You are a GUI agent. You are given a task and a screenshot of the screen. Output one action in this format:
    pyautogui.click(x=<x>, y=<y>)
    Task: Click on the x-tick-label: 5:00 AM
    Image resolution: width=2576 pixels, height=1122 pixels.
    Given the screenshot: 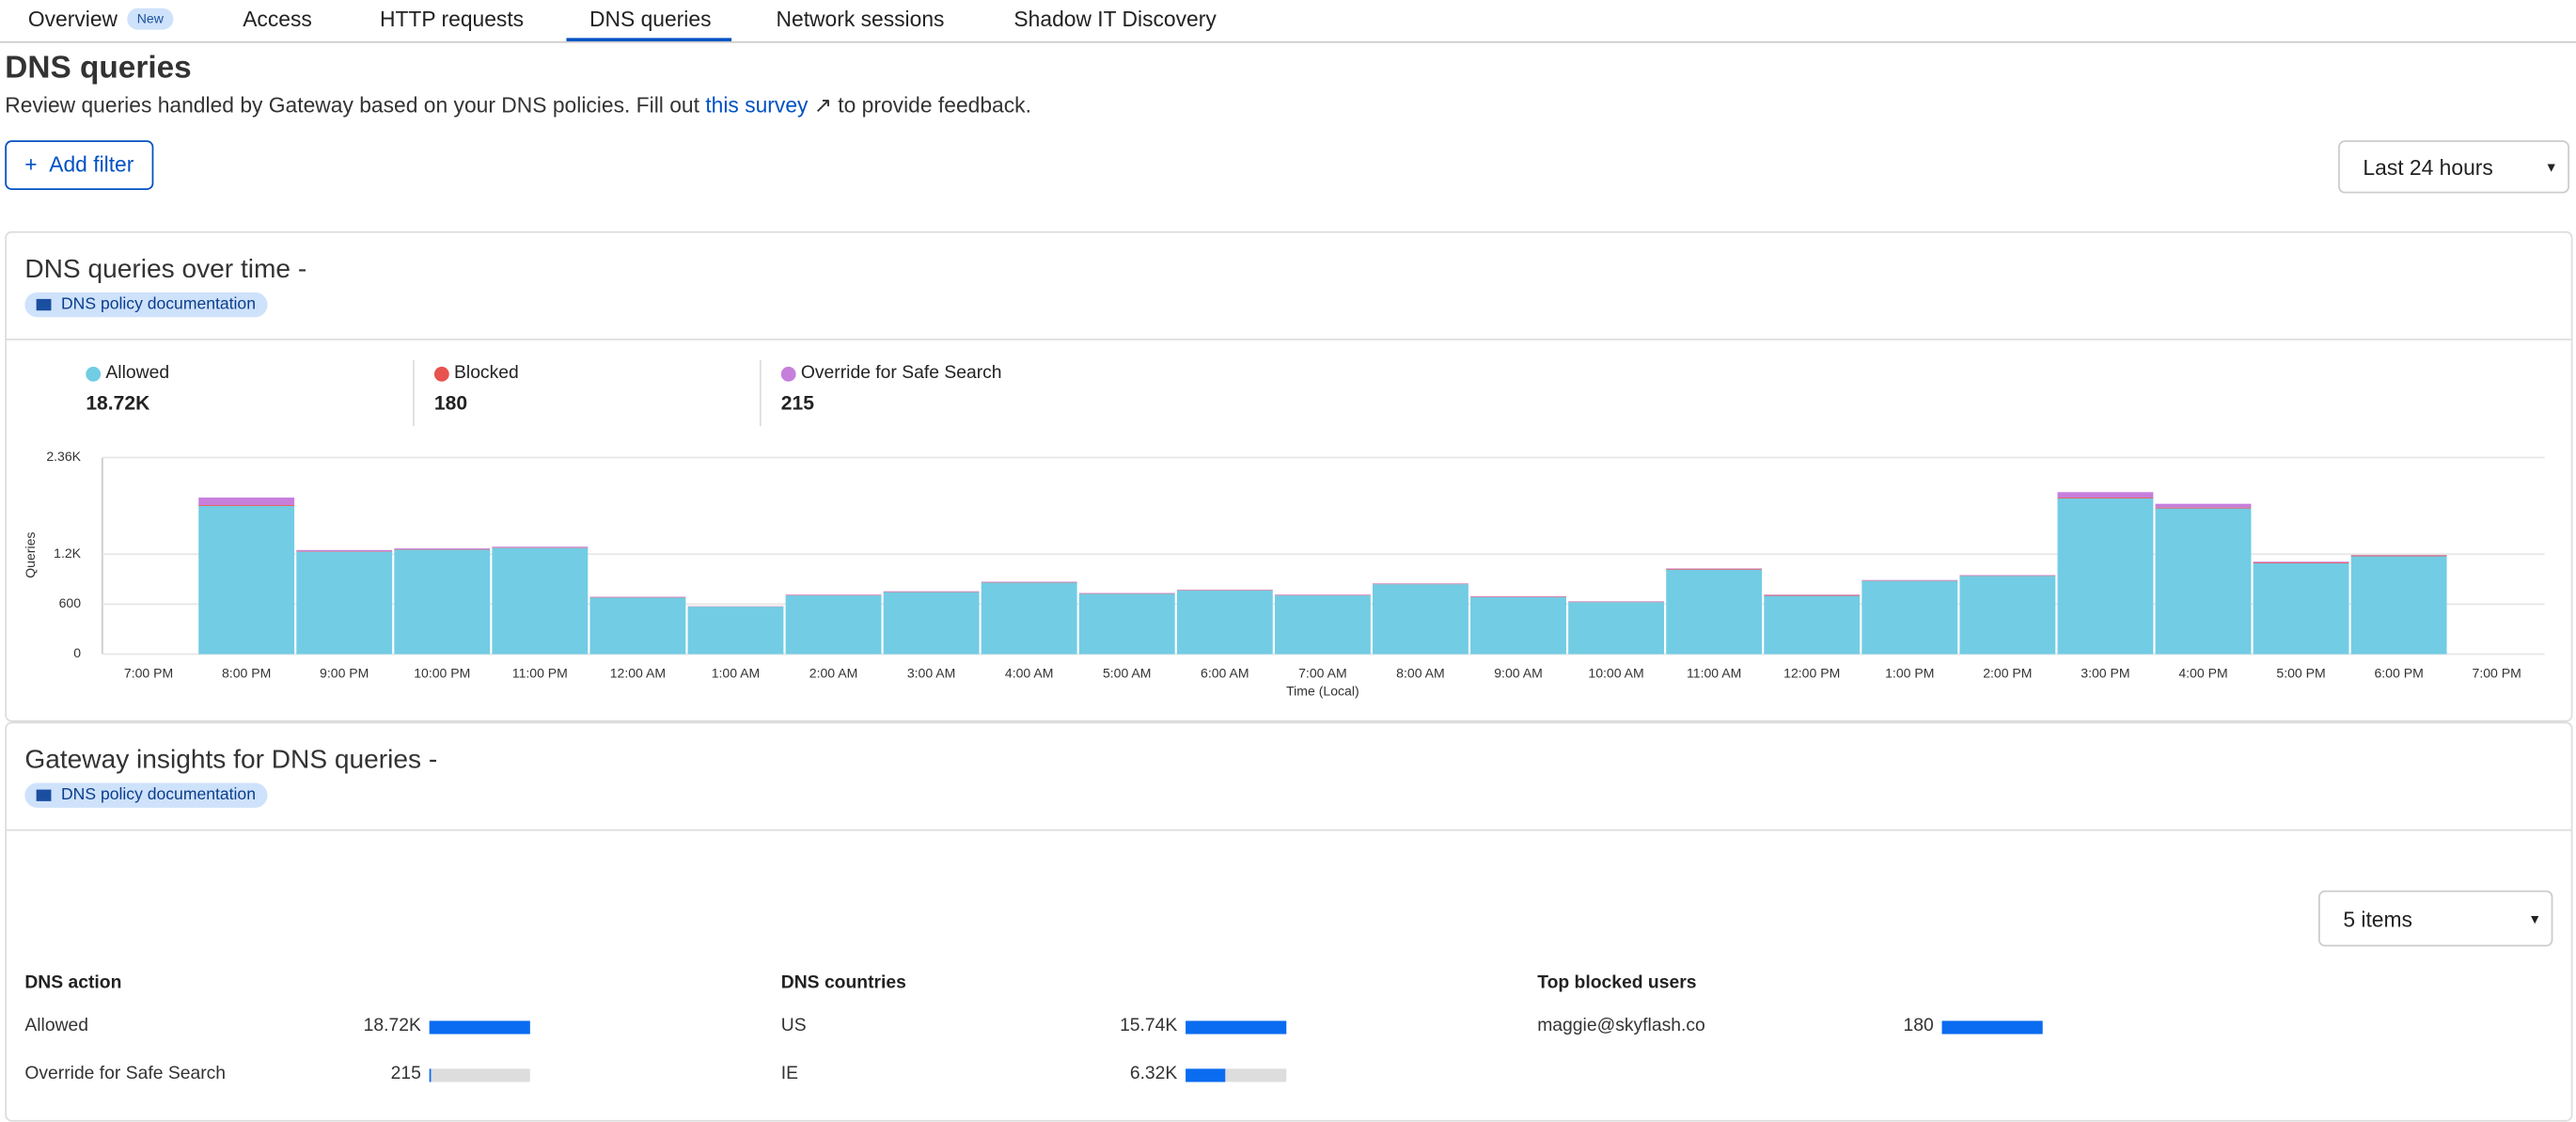 What is the action you would take?
    pyautogui.click(x=1128, y=672)
    